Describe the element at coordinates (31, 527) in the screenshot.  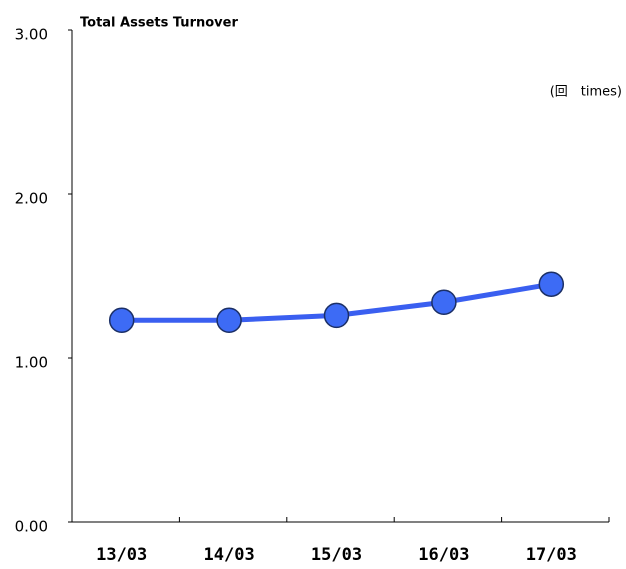
I see `y-tick-label: 0.00` at that location.